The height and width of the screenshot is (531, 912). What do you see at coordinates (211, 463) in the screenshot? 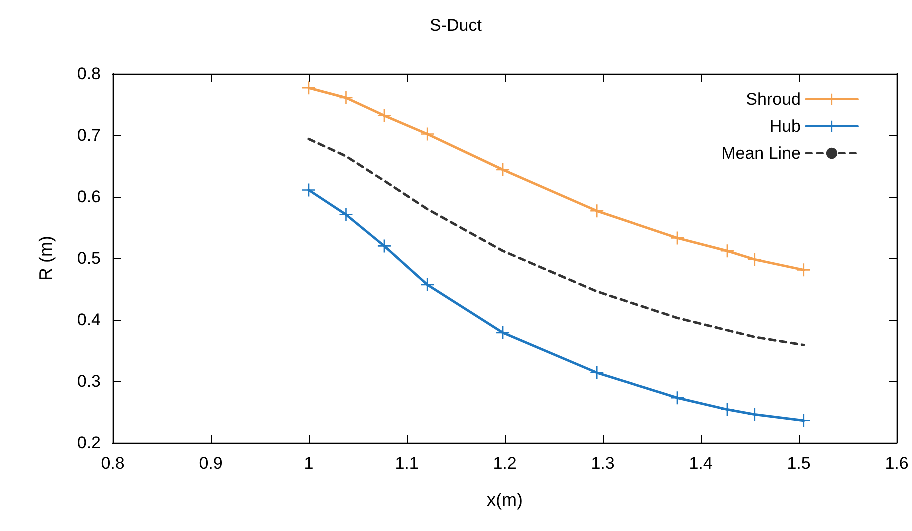
I see `x-tick-label: 0.9` at bounding box center [211, 463].